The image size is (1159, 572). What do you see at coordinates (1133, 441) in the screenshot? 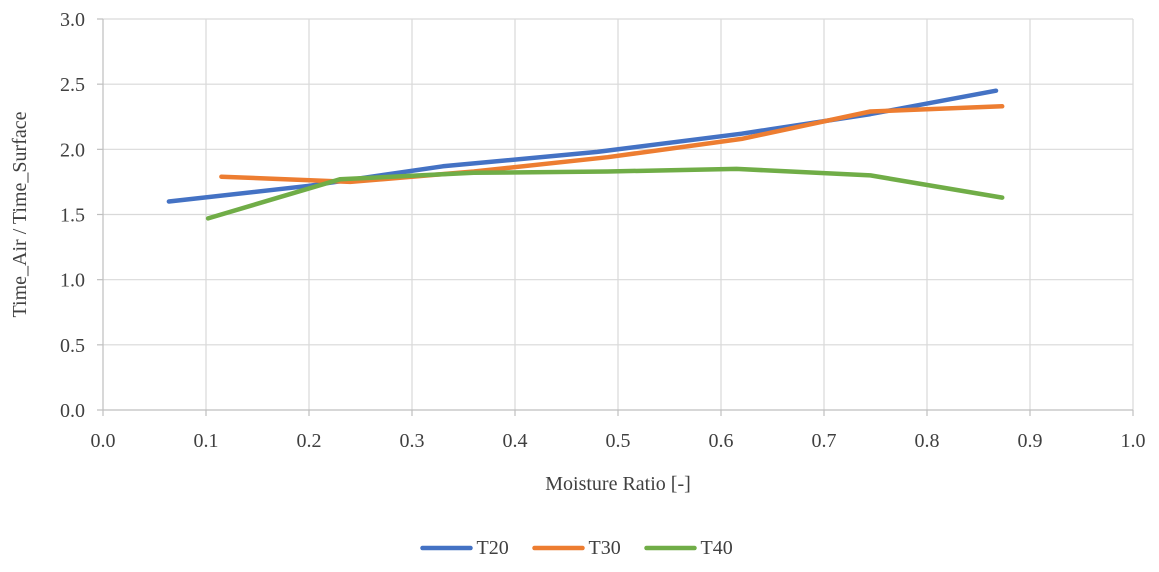
I see `x-tick-label: 1.0` at bounding box center [1133, 441].